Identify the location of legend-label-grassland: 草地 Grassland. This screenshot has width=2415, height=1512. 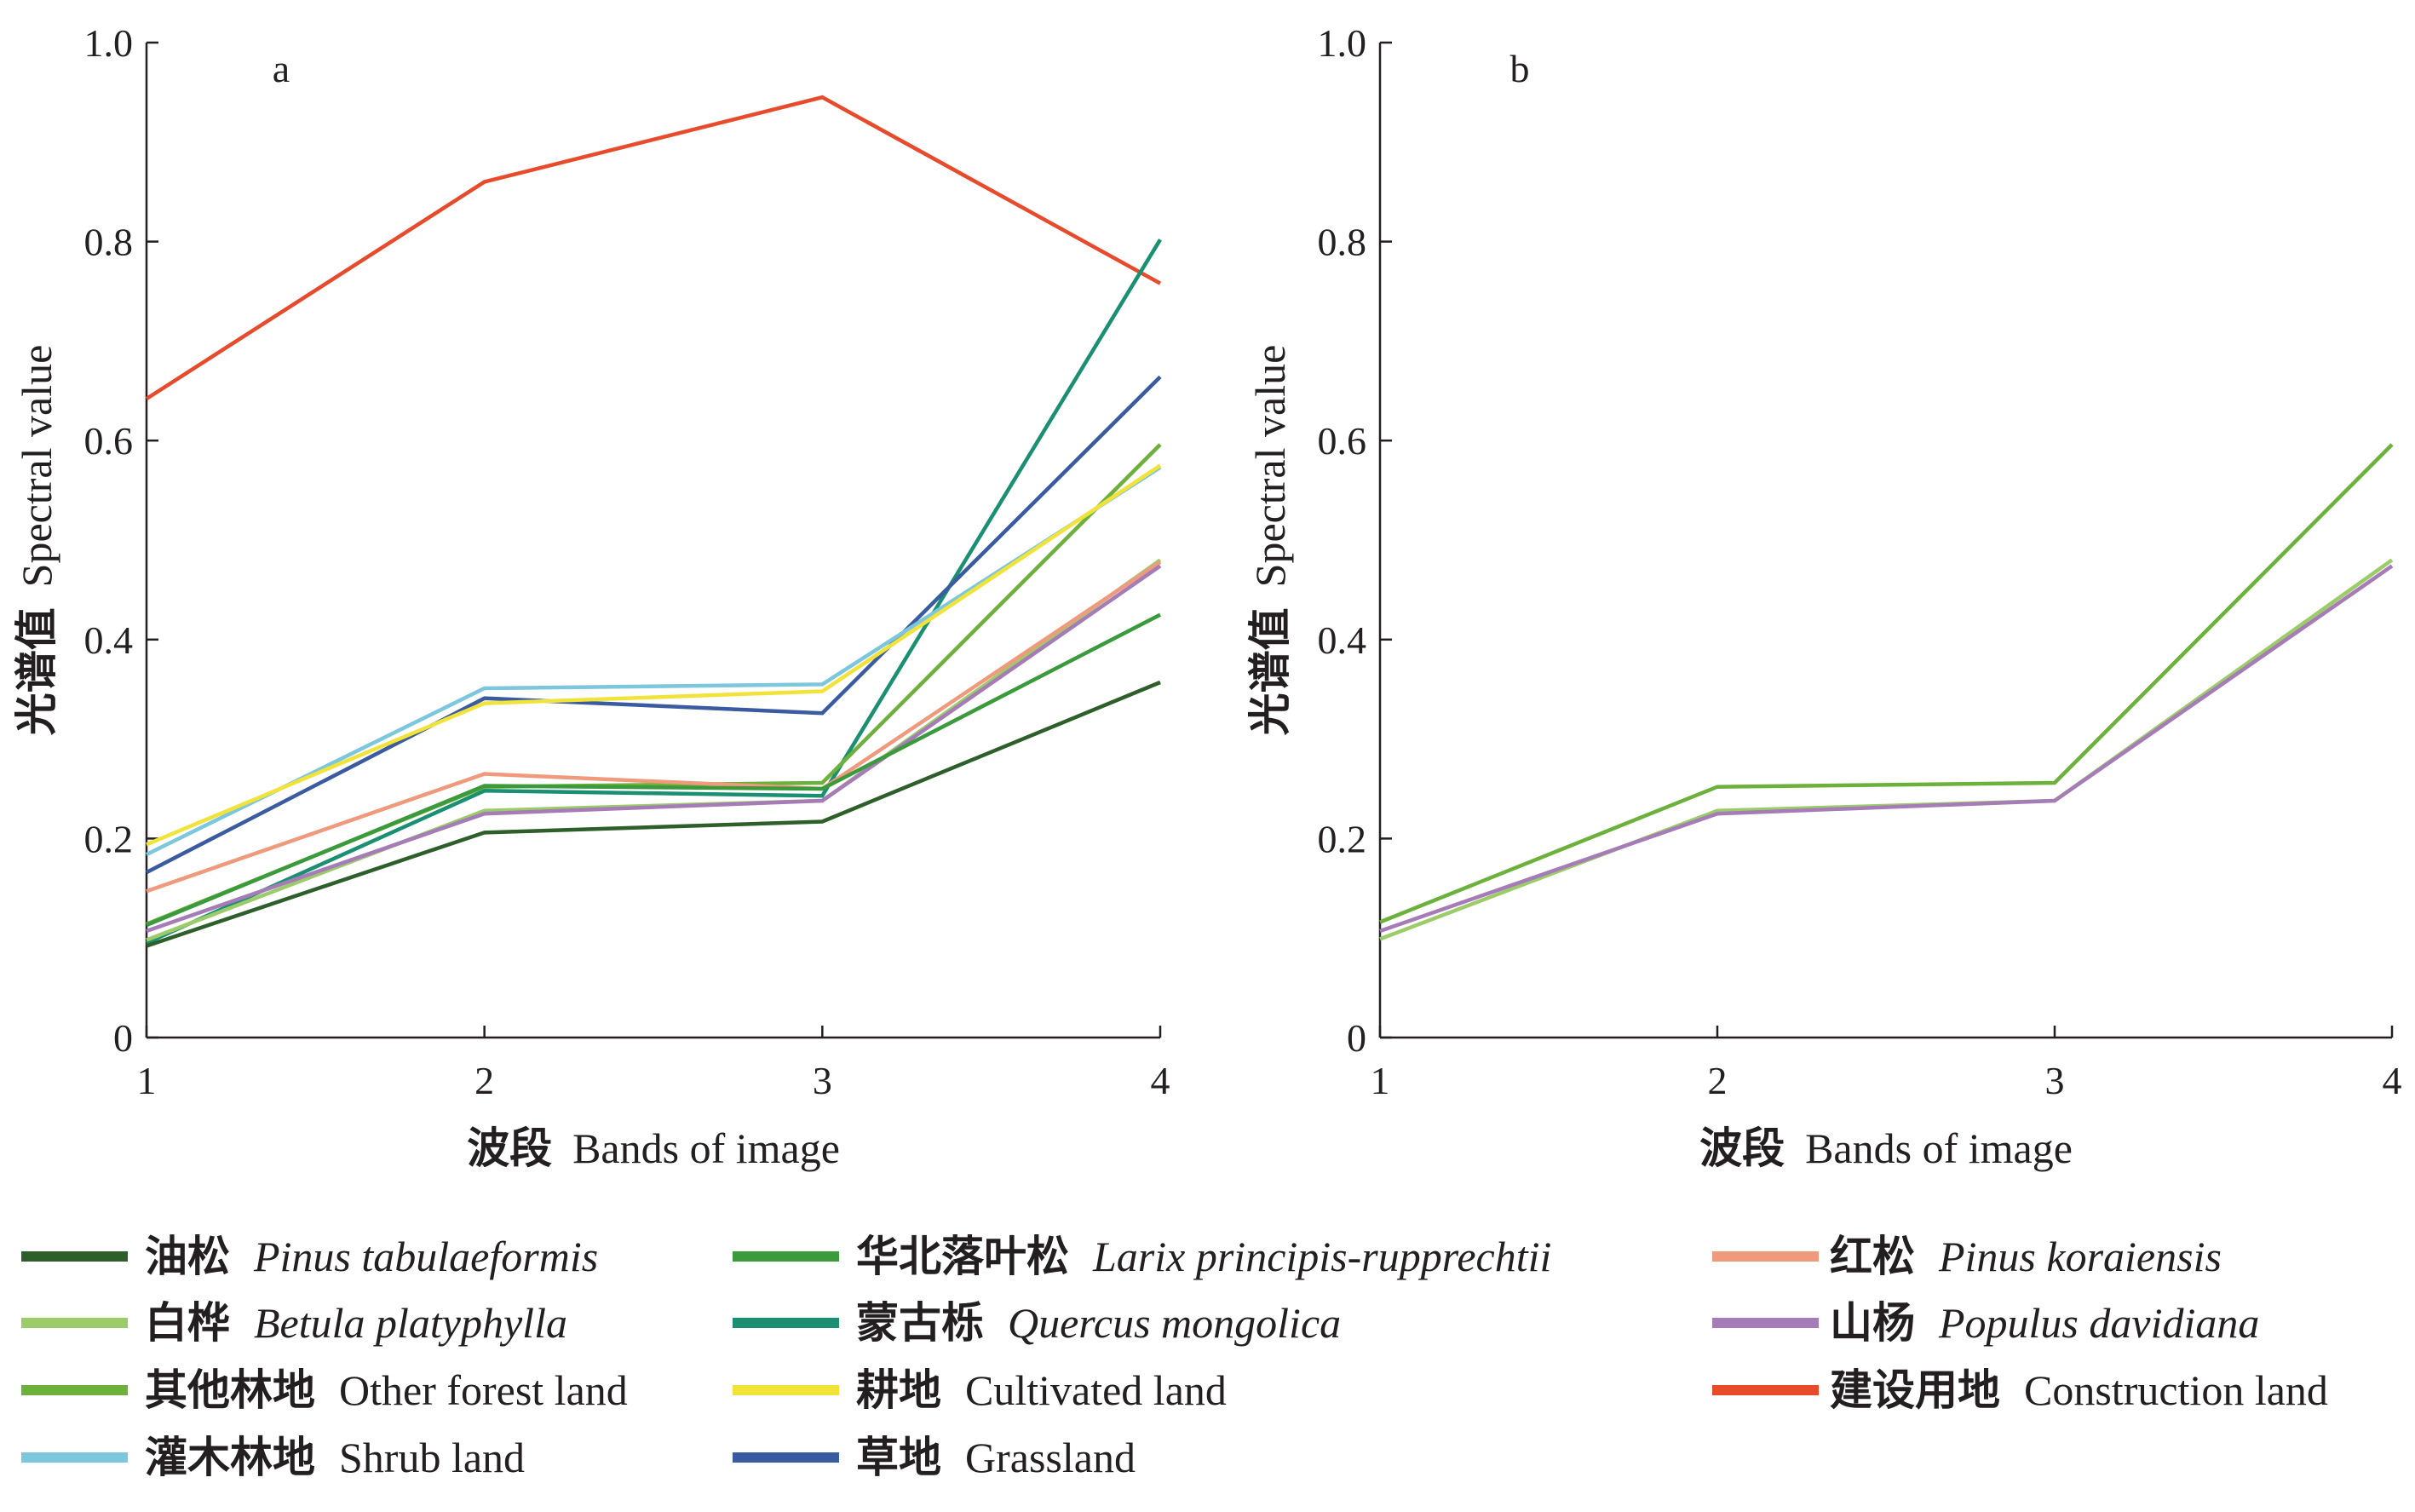
(996, 1457).